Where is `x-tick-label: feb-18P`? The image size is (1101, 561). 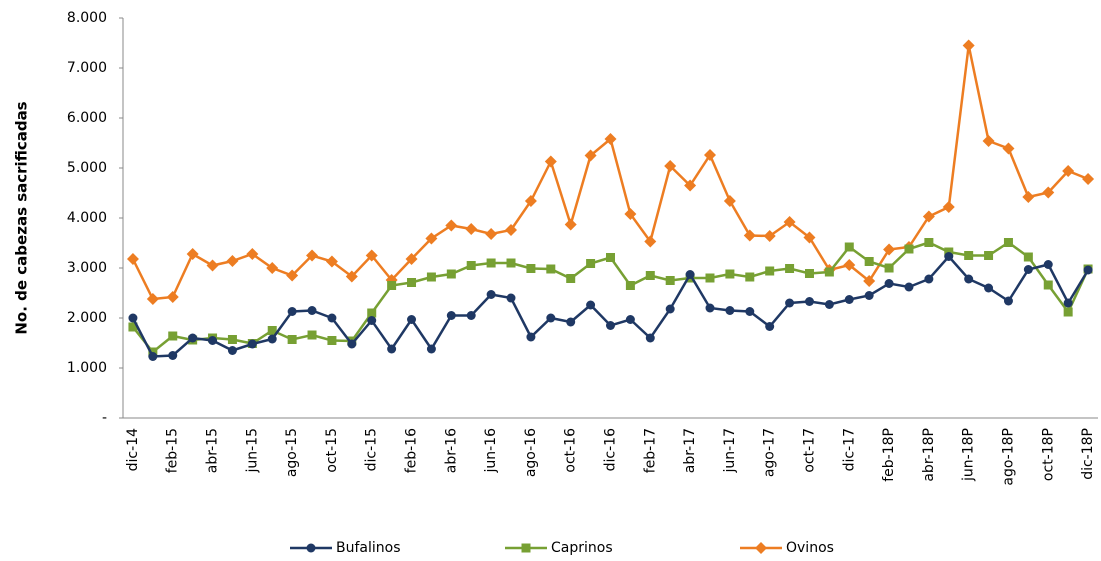
x-tick-label: feb-18P is located at coordinates (889, 455).